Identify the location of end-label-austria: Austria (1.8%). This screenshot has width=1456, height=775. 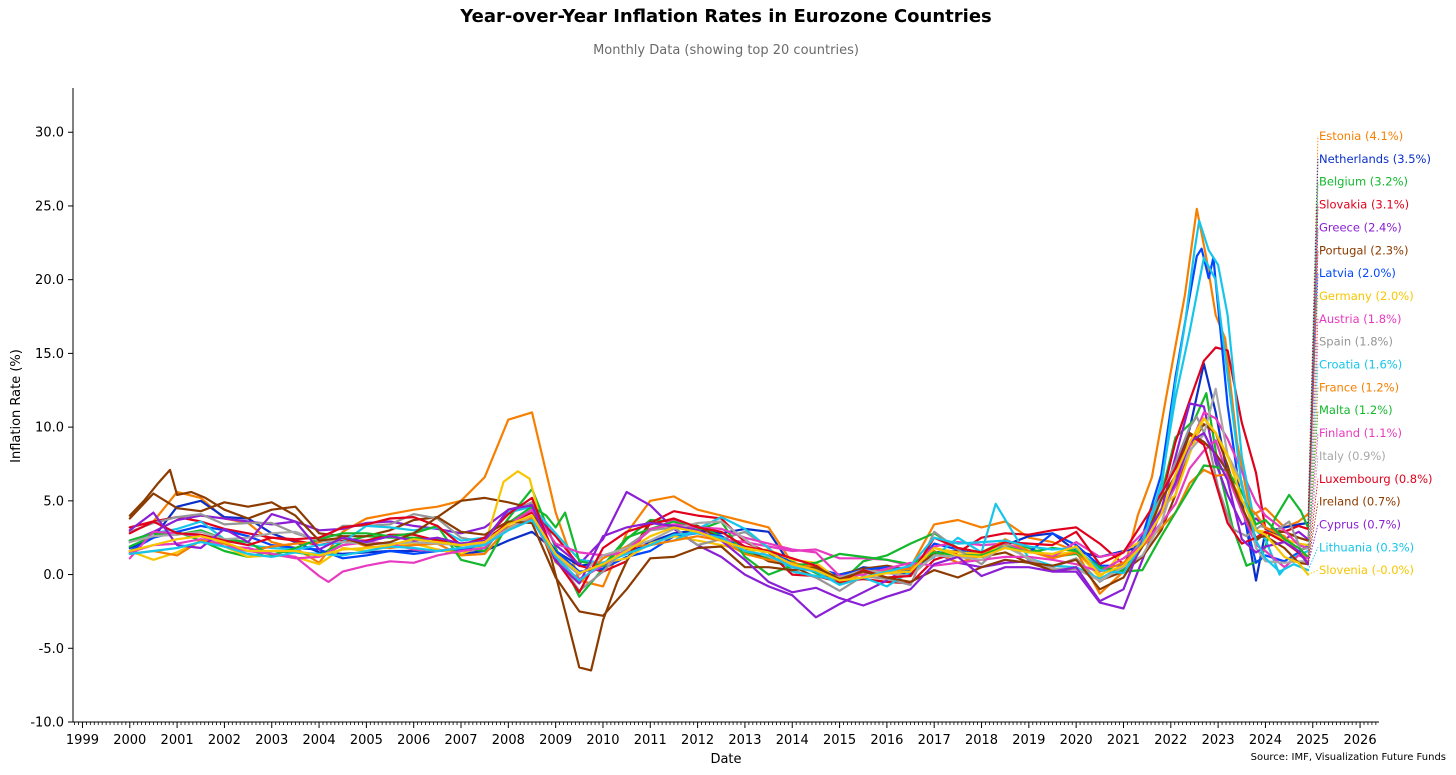
(1360, 319).